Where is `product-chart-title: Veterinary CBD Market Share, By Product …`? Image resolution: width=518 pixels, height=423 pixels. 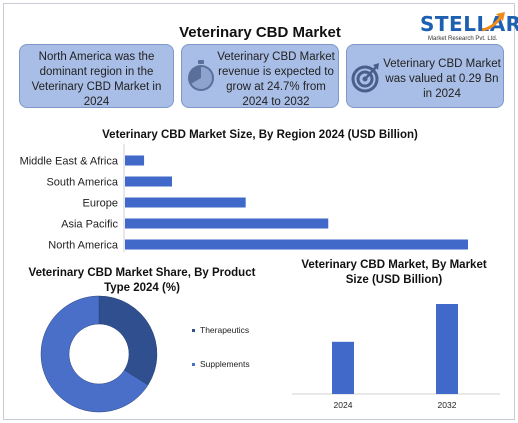 product-chart-title: Veterinary CBD Market Share, By Product … is located at coordinates (142, 280).